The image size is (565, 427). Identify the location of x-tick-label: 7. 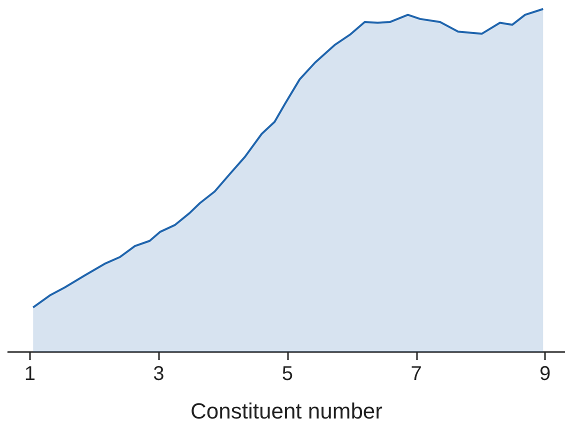
(416, 374).